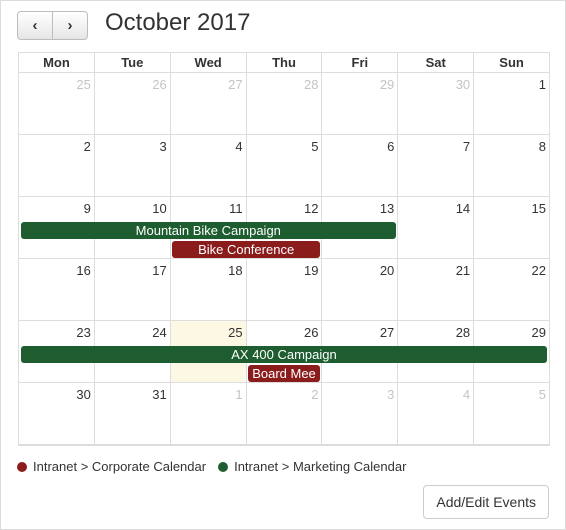  I want to click on day-number: 6, so click(391, 146).